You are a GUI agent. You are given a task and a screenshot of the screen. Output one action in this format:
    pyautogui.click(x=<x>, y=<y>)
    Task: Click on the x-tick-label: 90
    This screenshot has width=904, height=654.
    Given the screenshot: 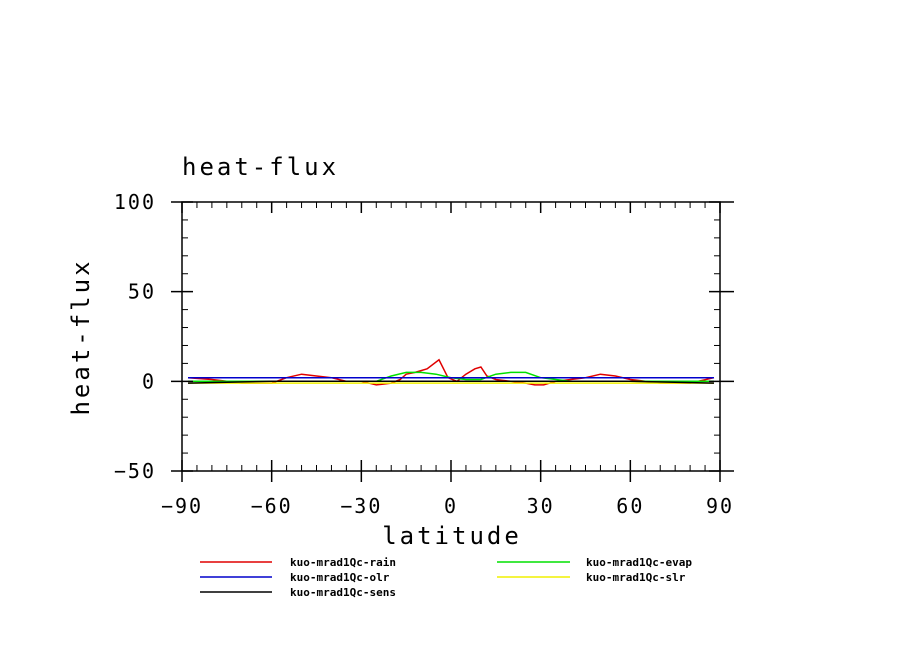 What is the action you would take?
    pyautogui.click(x=720, y=506)
    